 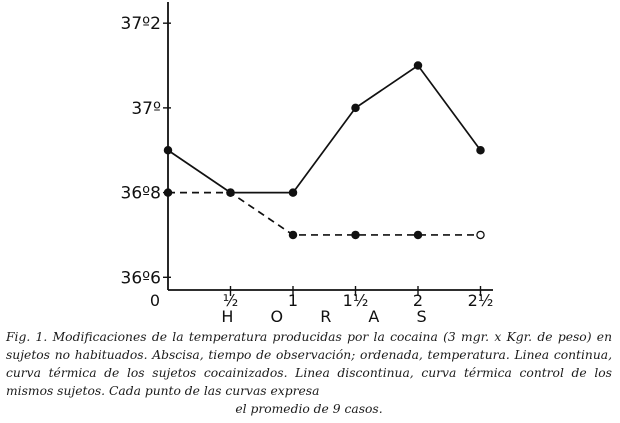 I want to click on x-tick-label: 1, so click(x=293, y=300).